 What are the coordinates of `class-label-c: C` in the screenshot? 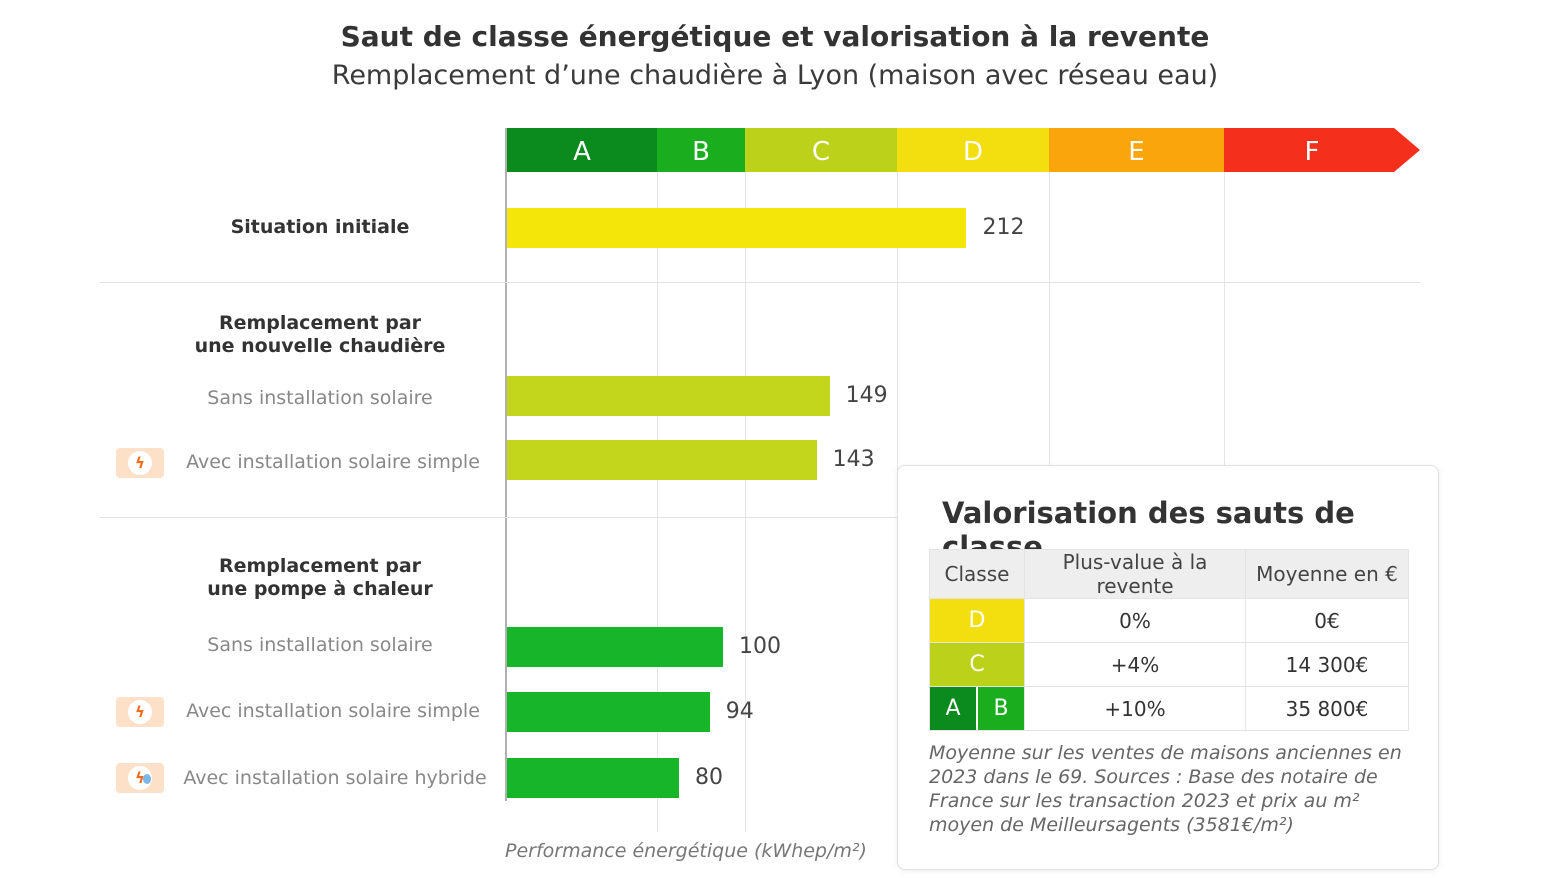 It's located at (821, 152).